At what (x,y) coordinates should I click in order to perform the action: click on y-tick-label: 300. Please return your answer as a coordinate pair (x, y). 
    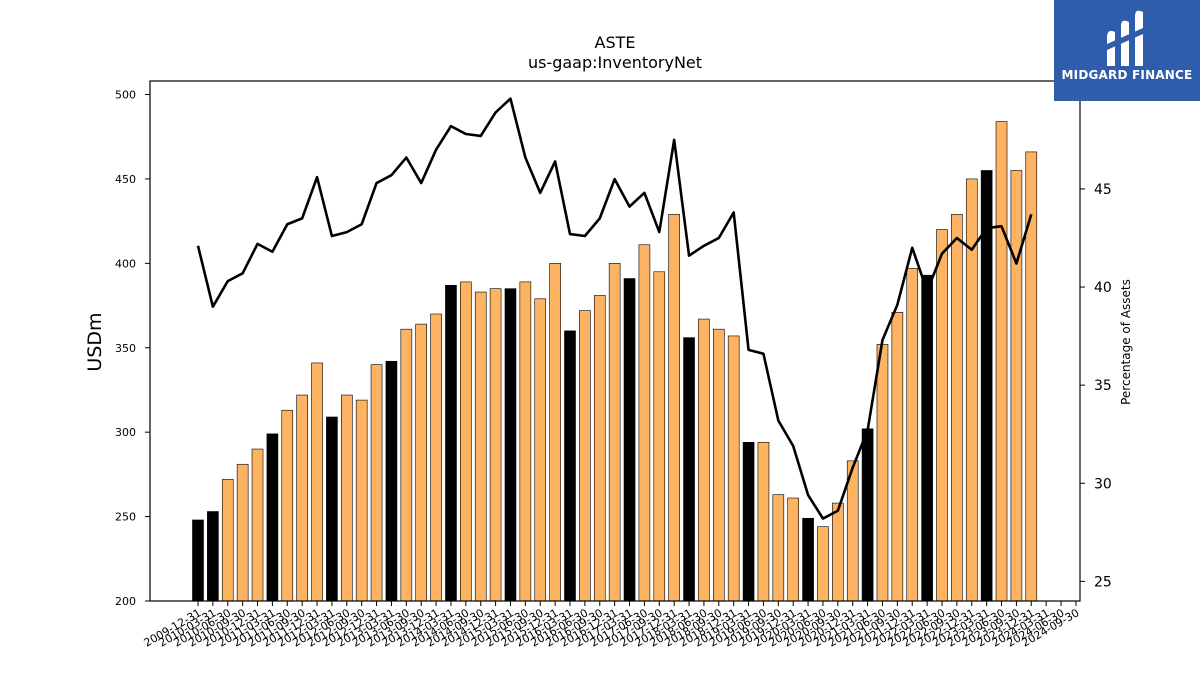
    Looking at the image, I should click on (125, 432).